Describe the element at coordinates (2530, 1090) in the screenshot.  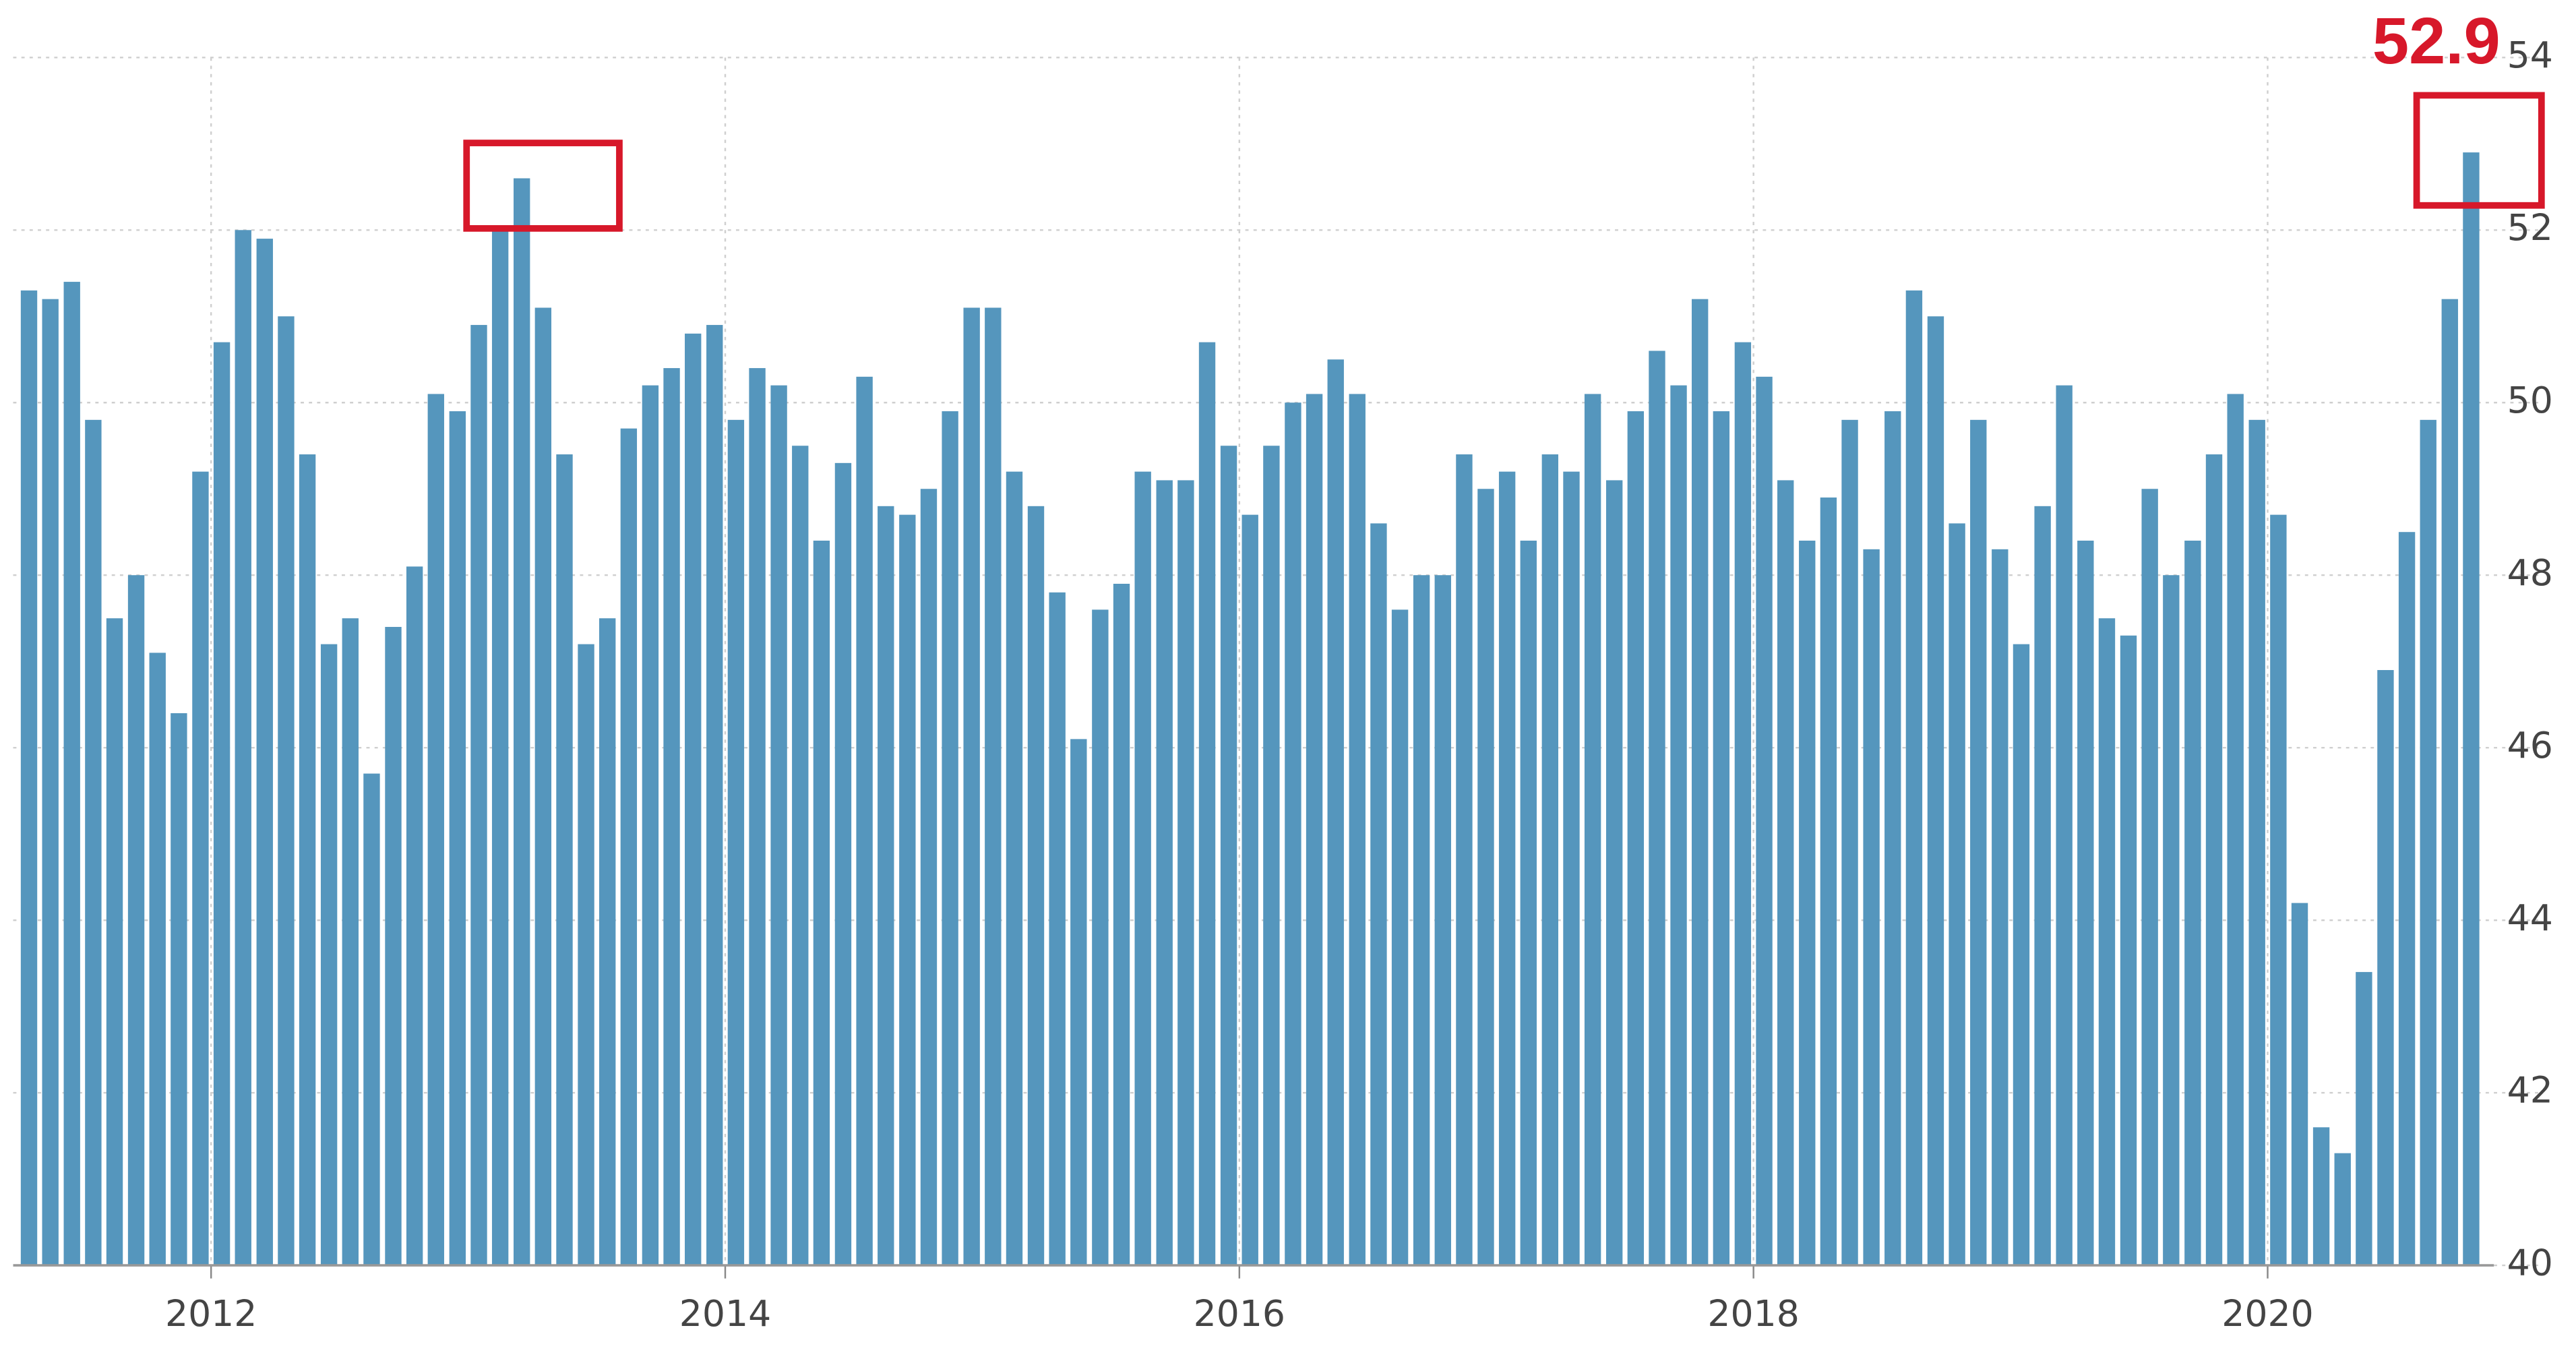
I see `y-tick-label: 42` at that location.